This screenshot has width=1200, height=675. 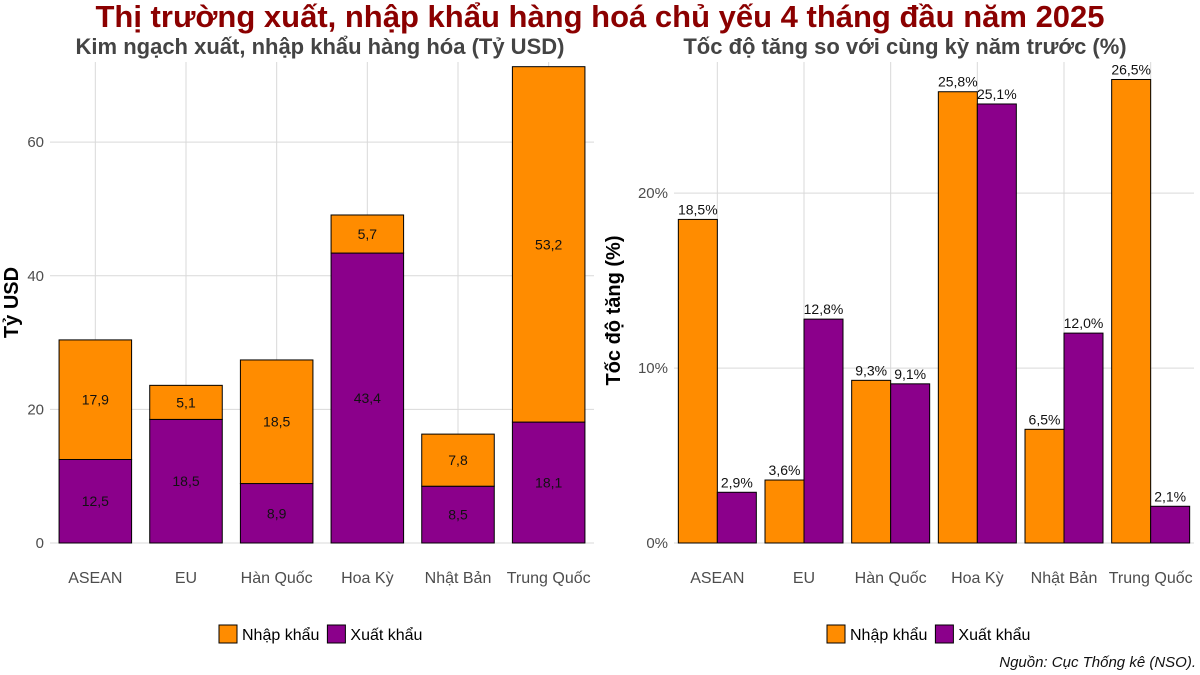 I want to click on data-label: 5,1, so click(x=186, y=402).